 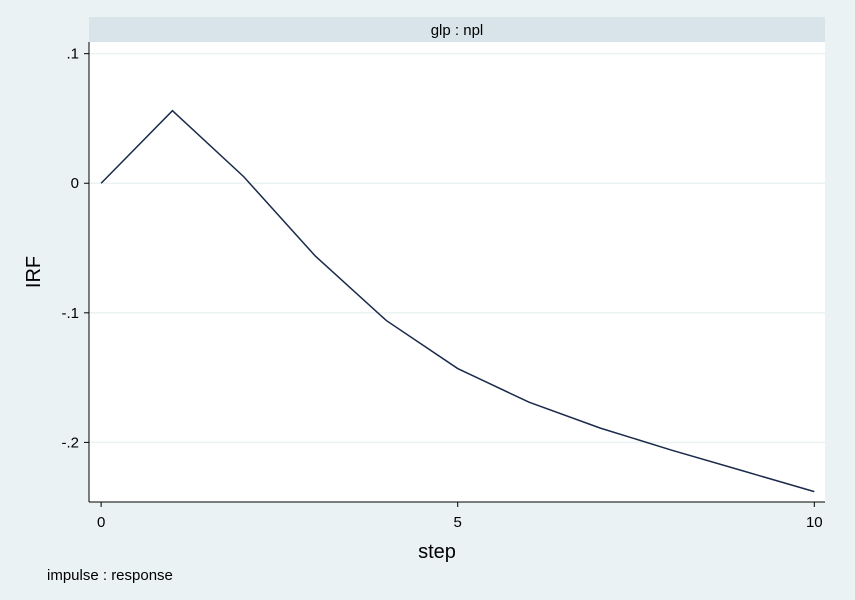 I want to click on panel-header, so click(x=457, y=29).